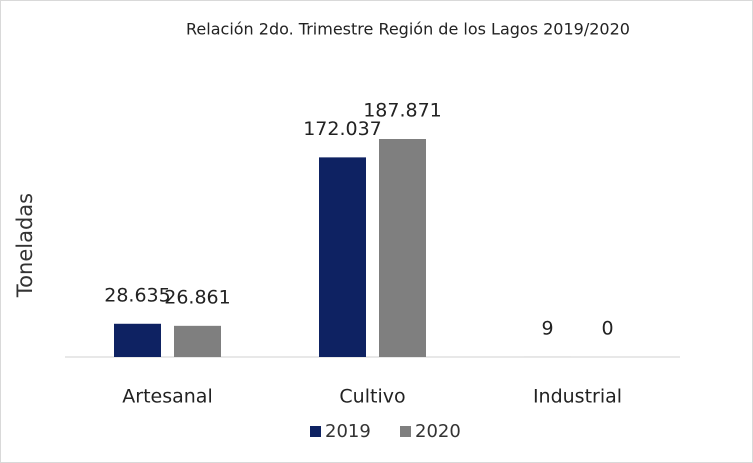 The width and height of the screenshot is (753, 463). Describe the element at coordinates (137, 295) in the screenshot. I see `data-label: 28.635` at that location.